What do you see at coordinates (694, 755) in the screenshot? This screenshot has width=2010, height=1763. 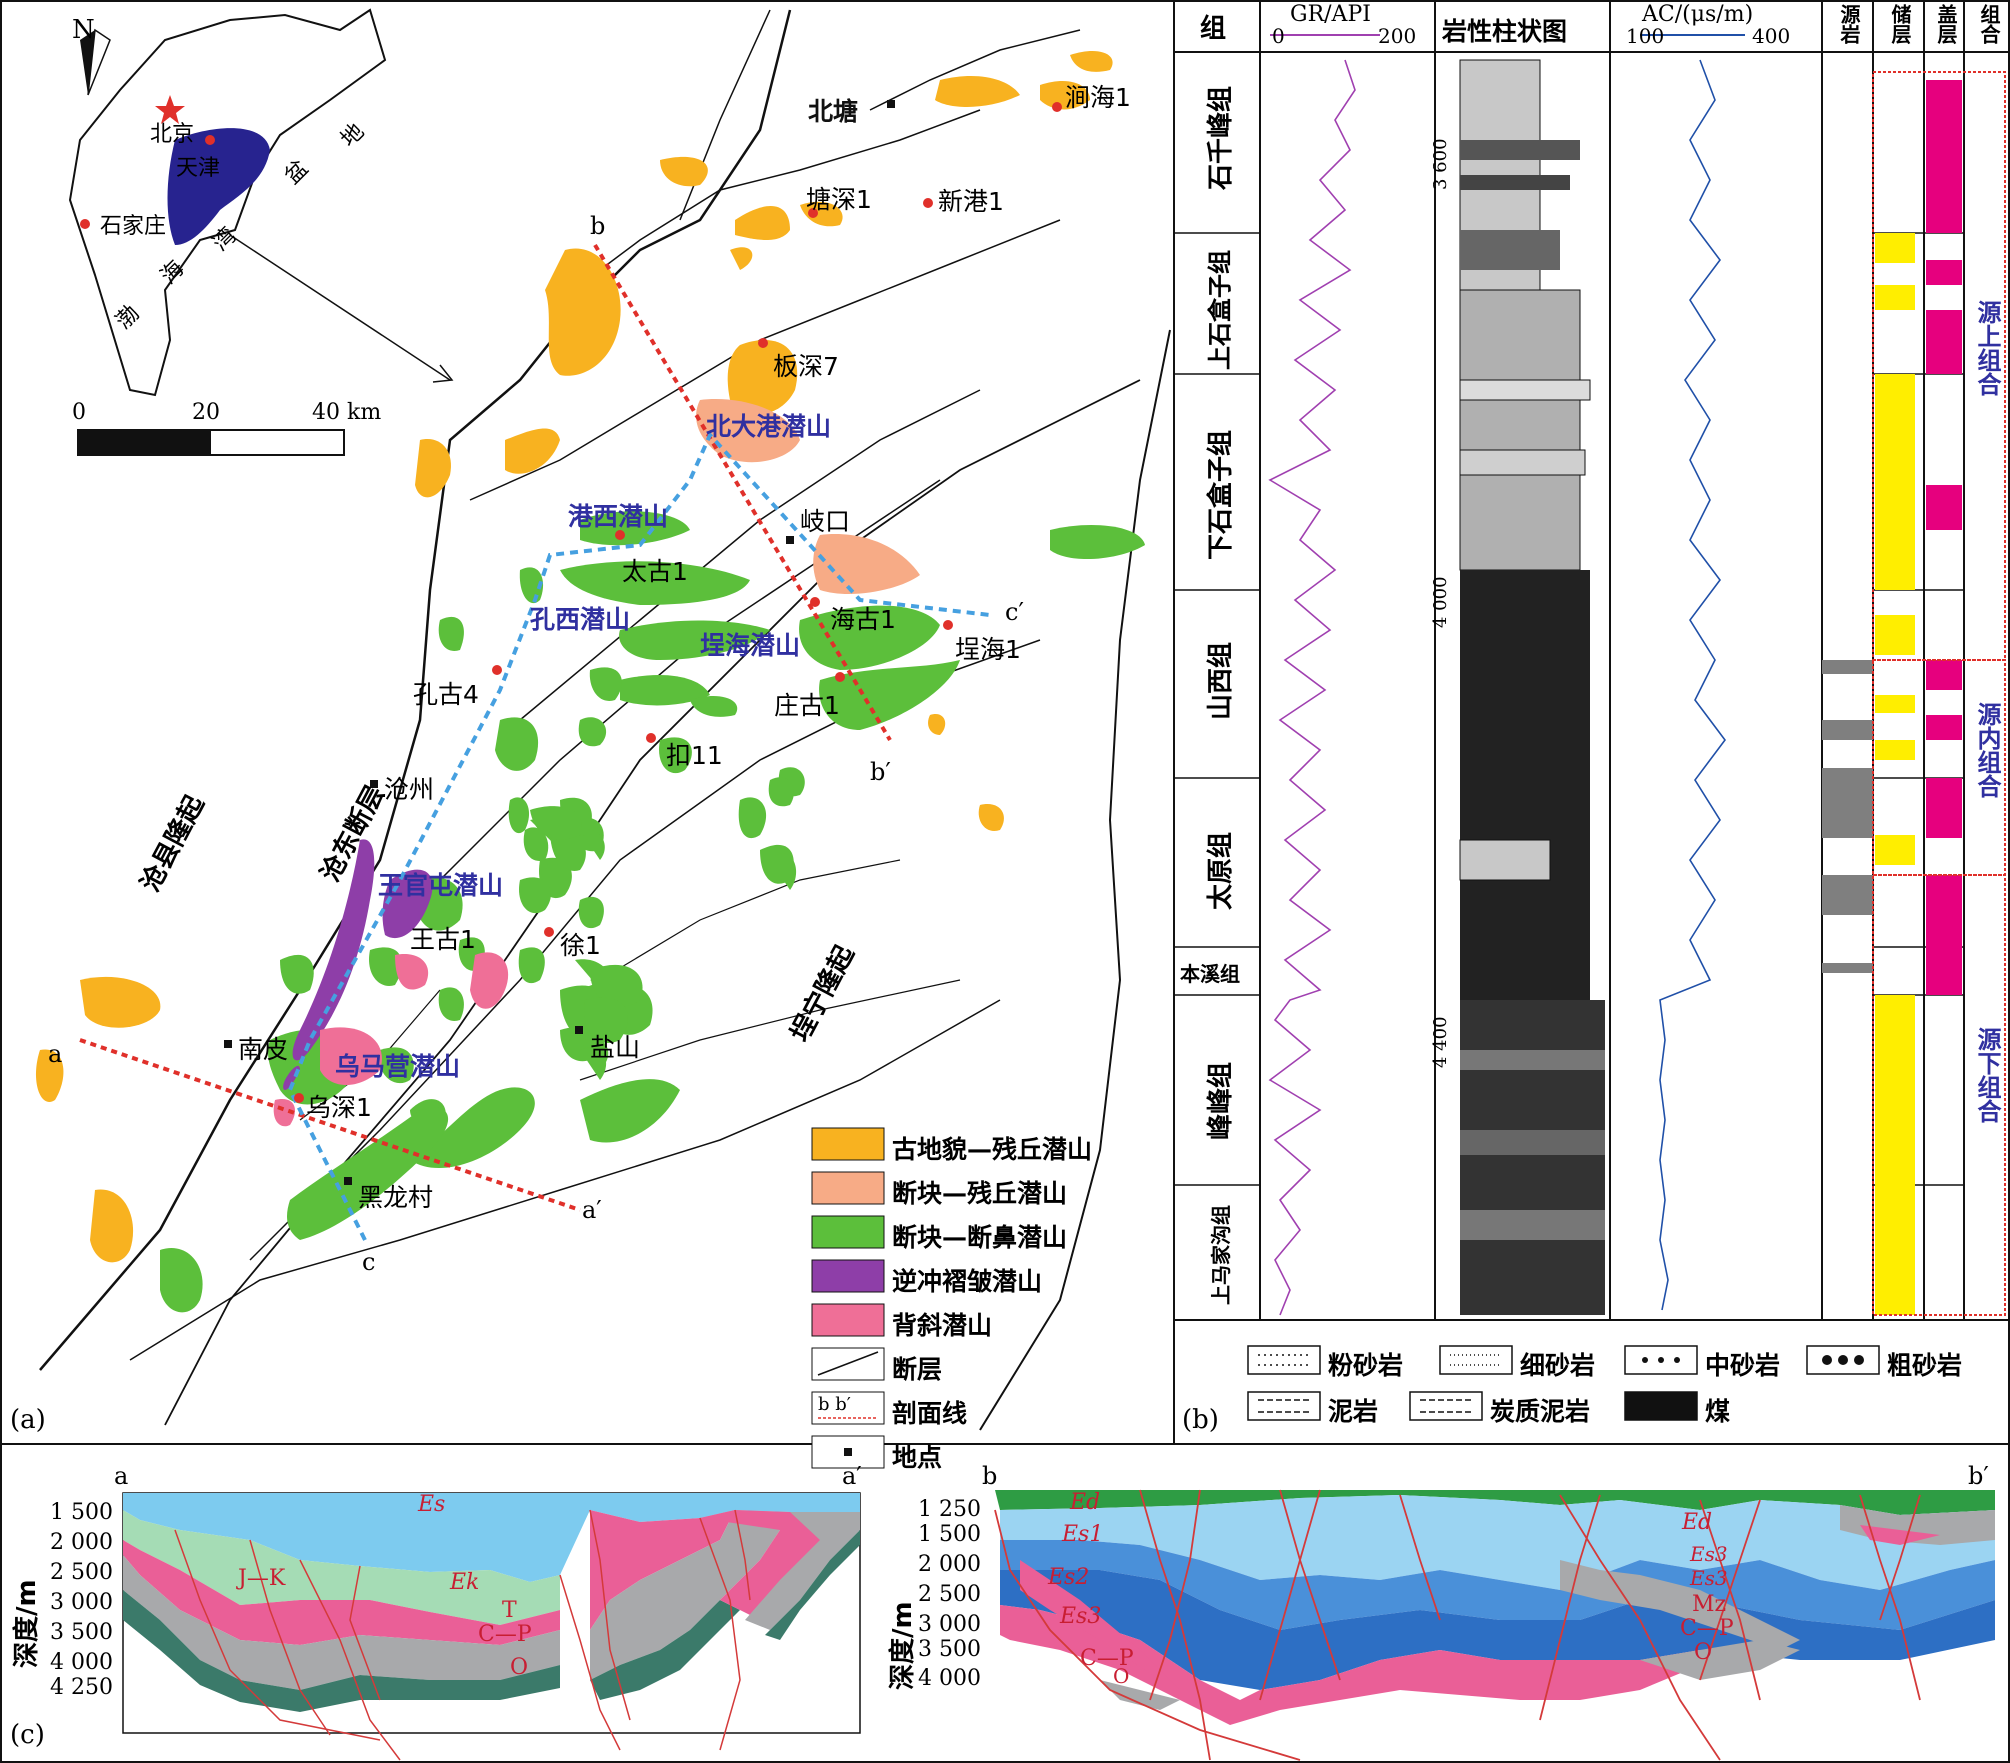 I see `place-kou11: 扣11` at bounding box center [694, 755].